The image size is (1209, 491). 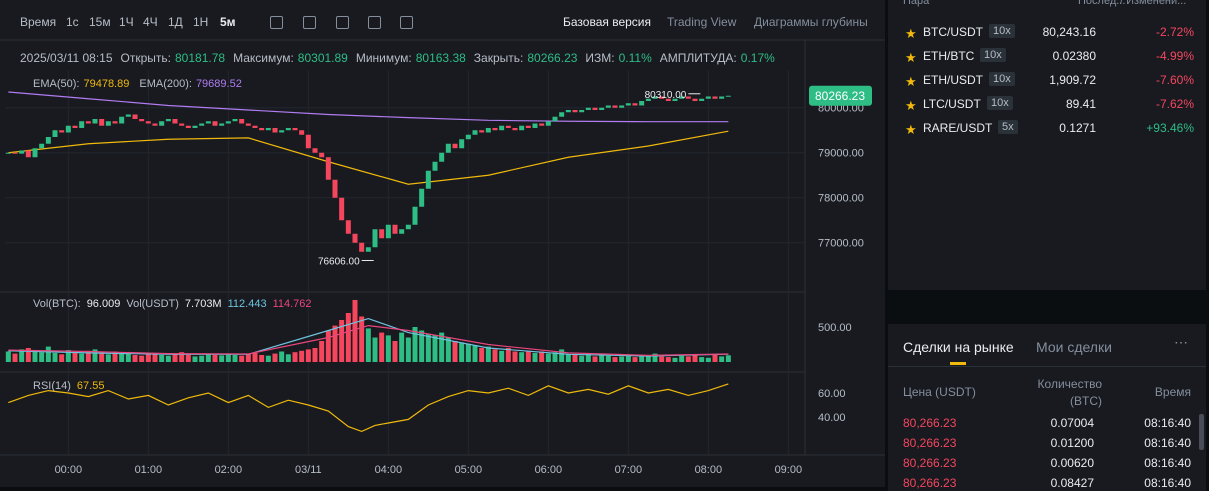 What do you see at coordinates (953, 32) in the screenshot?
I see `pair-name: BTC/USDT` at bounding box center [953, 32].